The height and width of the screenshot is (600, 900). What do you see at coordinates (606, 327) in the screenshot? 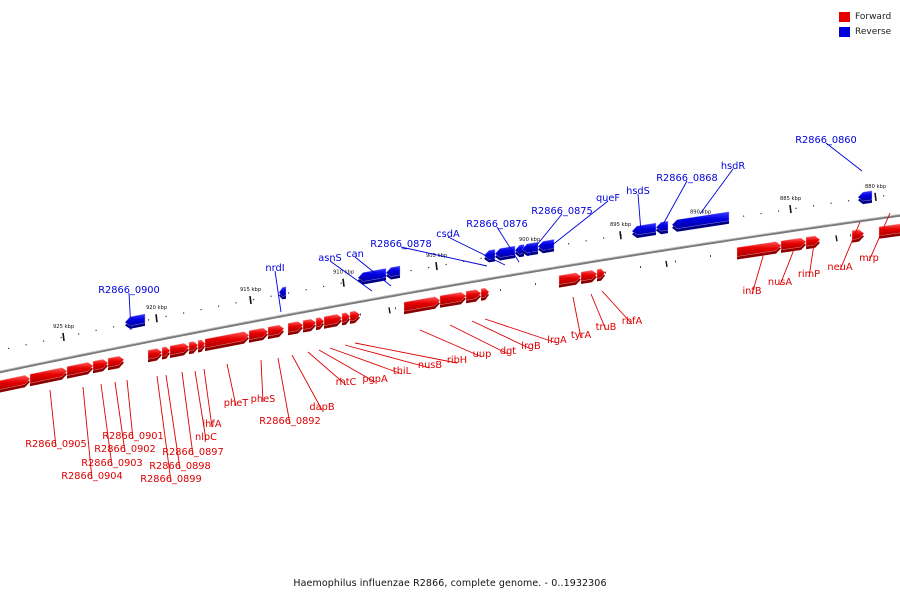
I see `label-text: truB` at bounding box center [606, 327].